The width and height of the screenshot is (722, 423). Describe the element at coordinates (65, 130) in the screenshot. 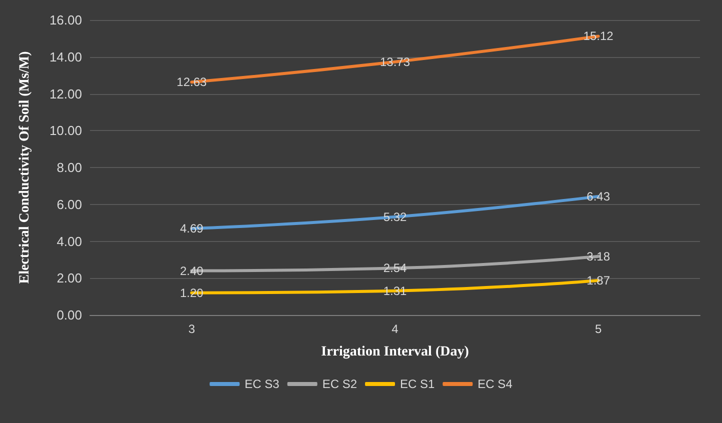

I see `y-tick-label: 10.00` at that location.